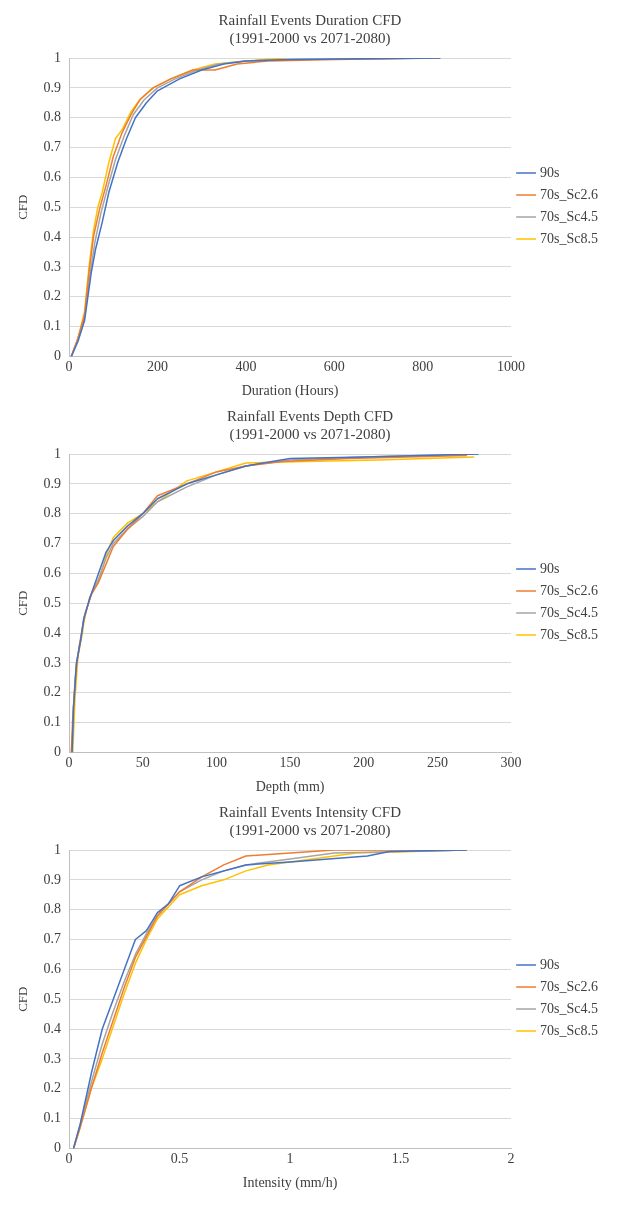  I want to click on x-tick-label: 250, so click(437, 763).